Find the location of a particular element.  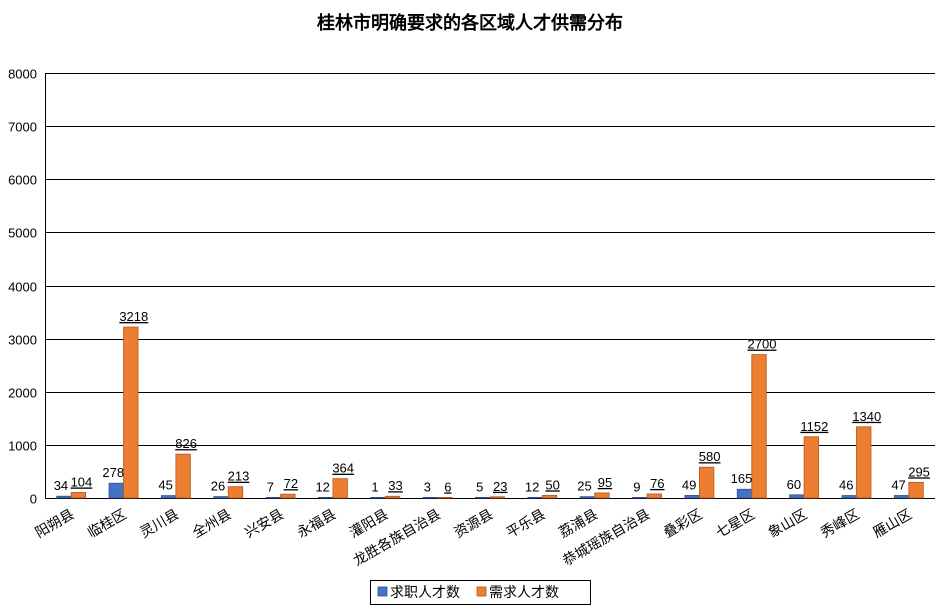

x-tick-label: 资源县 is located at coordinates (474, 524).